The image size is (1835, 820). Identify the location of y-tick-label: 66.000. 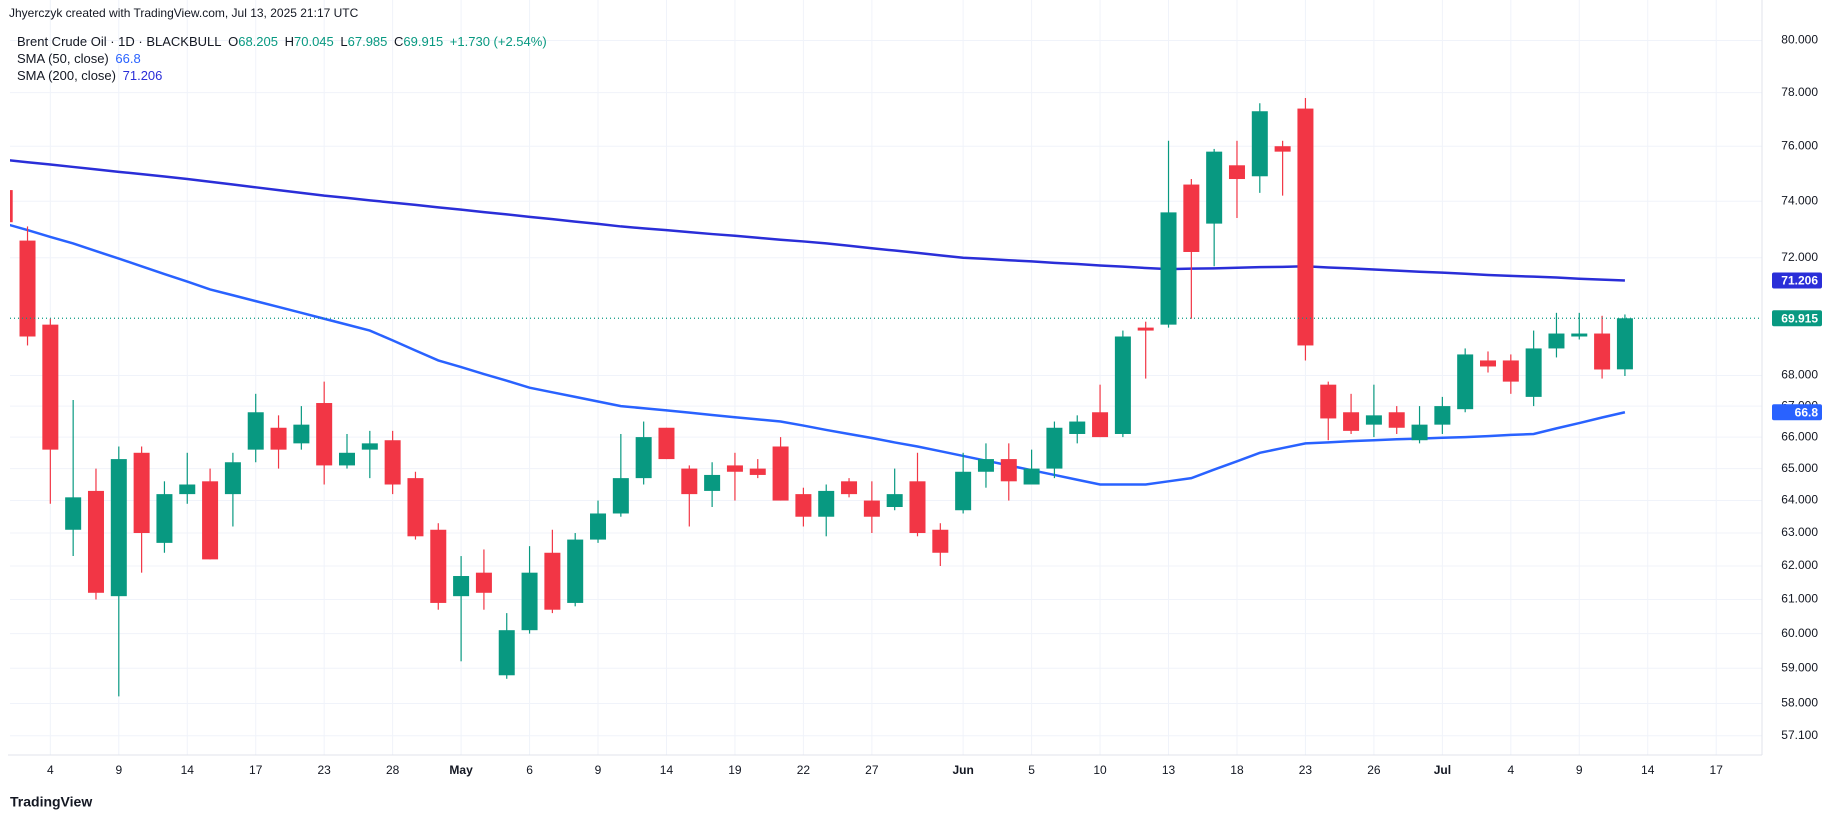
(1799, 436).